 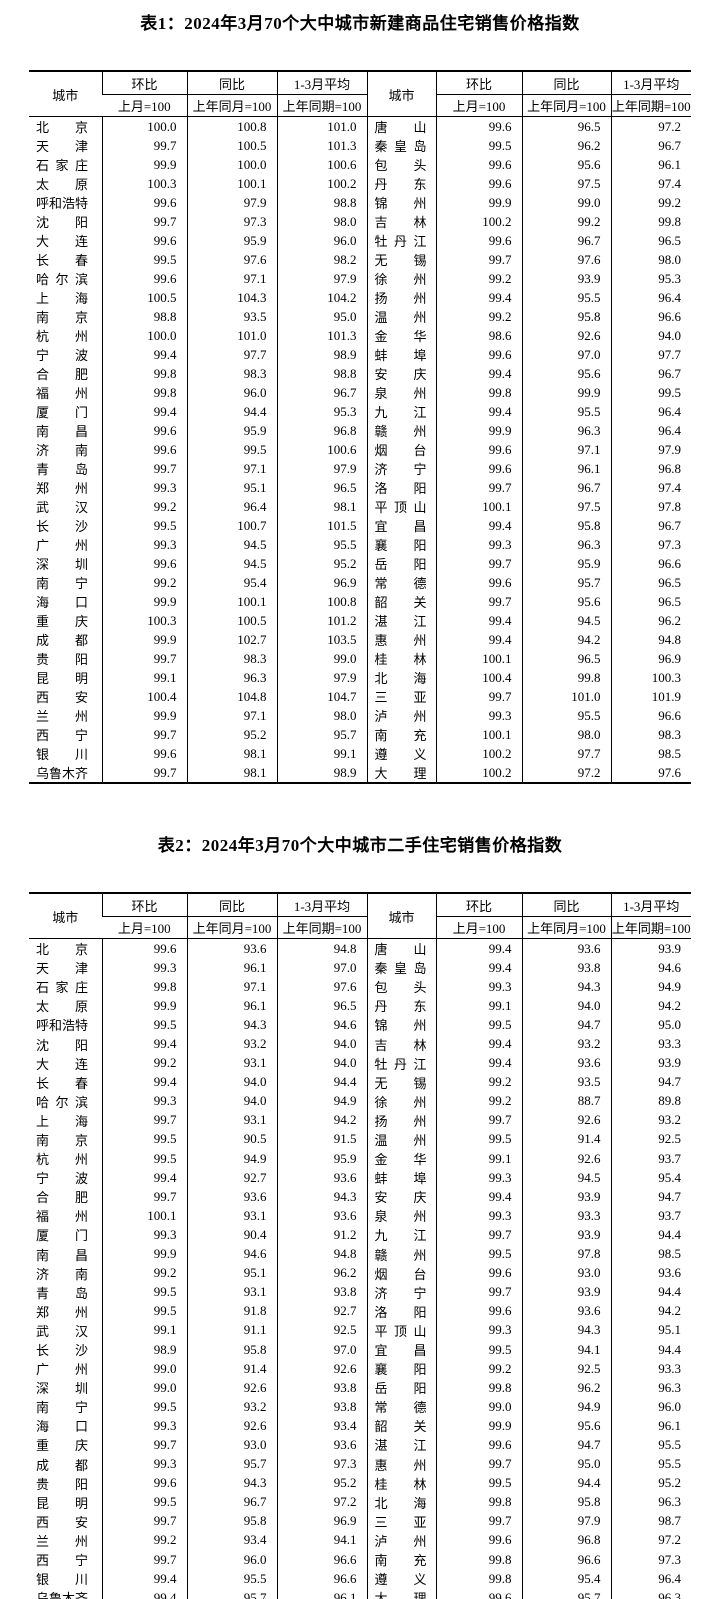 What do you see at coordinates (231, 948) in the screenshot?
I see `index-value: 93.6` at bounding box center [231, 948].